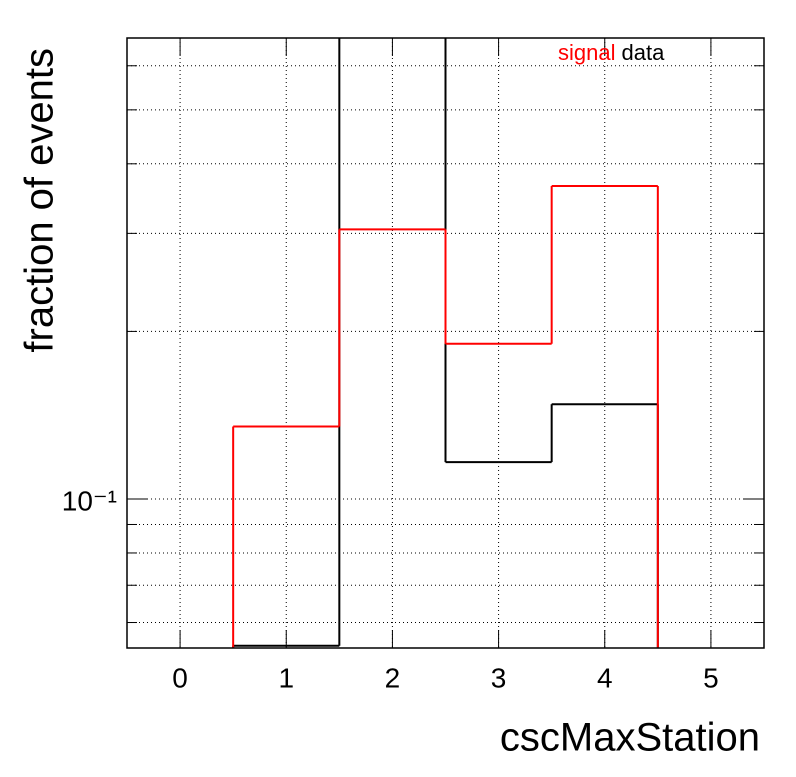  Describe the element at coordinates (40, 200) in the screenshot. I see `y-axis-title: fraction of events` at that location.